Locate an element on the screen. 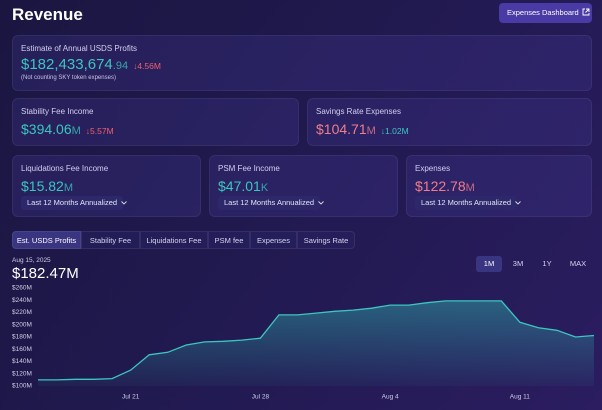 The image size is (602, 410). card-value: $15.82M is located at coordinates (47, 186).